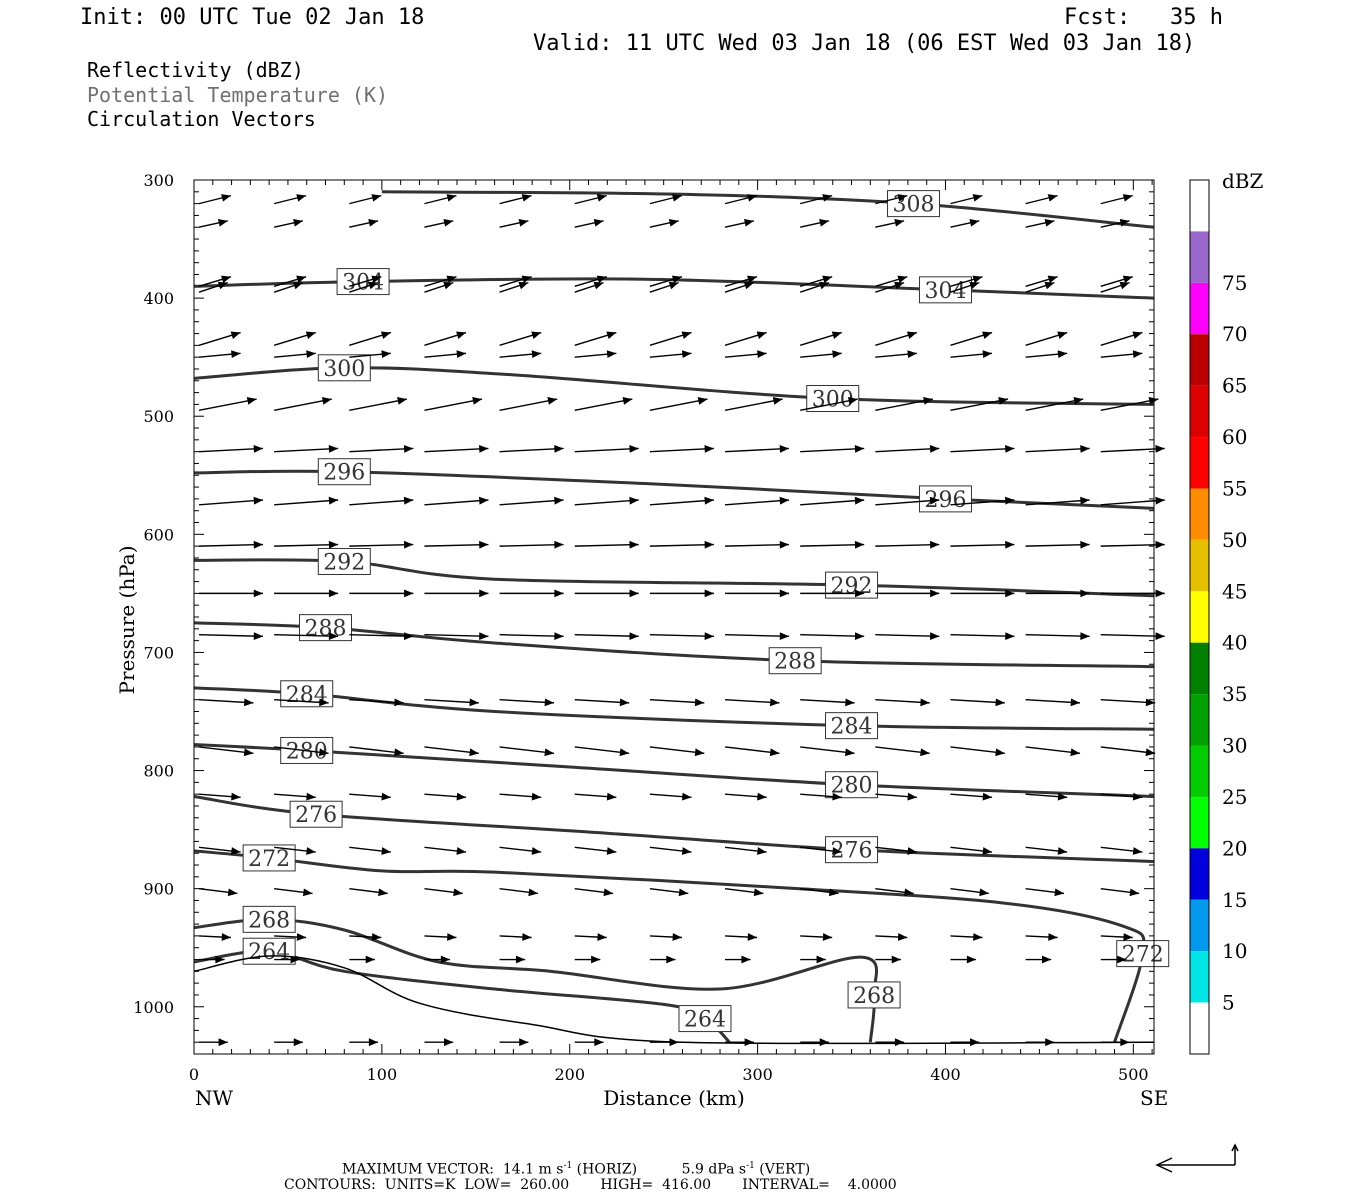 This screenshot has height=1200, width=1350. Describe the element at coordinates (945, 499) in the screenshot. I see `contour-label-box` at that location.